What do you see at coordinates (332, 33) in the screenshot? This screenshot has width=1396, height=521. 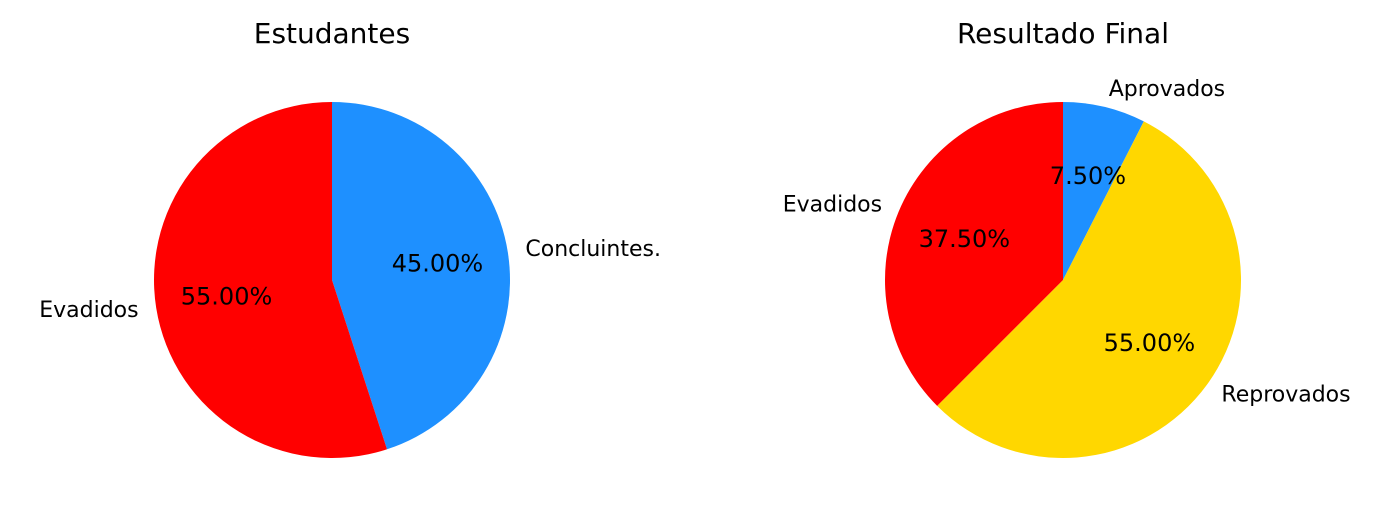 I see `chart-title: Estudantes` at bounding box center [332, 33].